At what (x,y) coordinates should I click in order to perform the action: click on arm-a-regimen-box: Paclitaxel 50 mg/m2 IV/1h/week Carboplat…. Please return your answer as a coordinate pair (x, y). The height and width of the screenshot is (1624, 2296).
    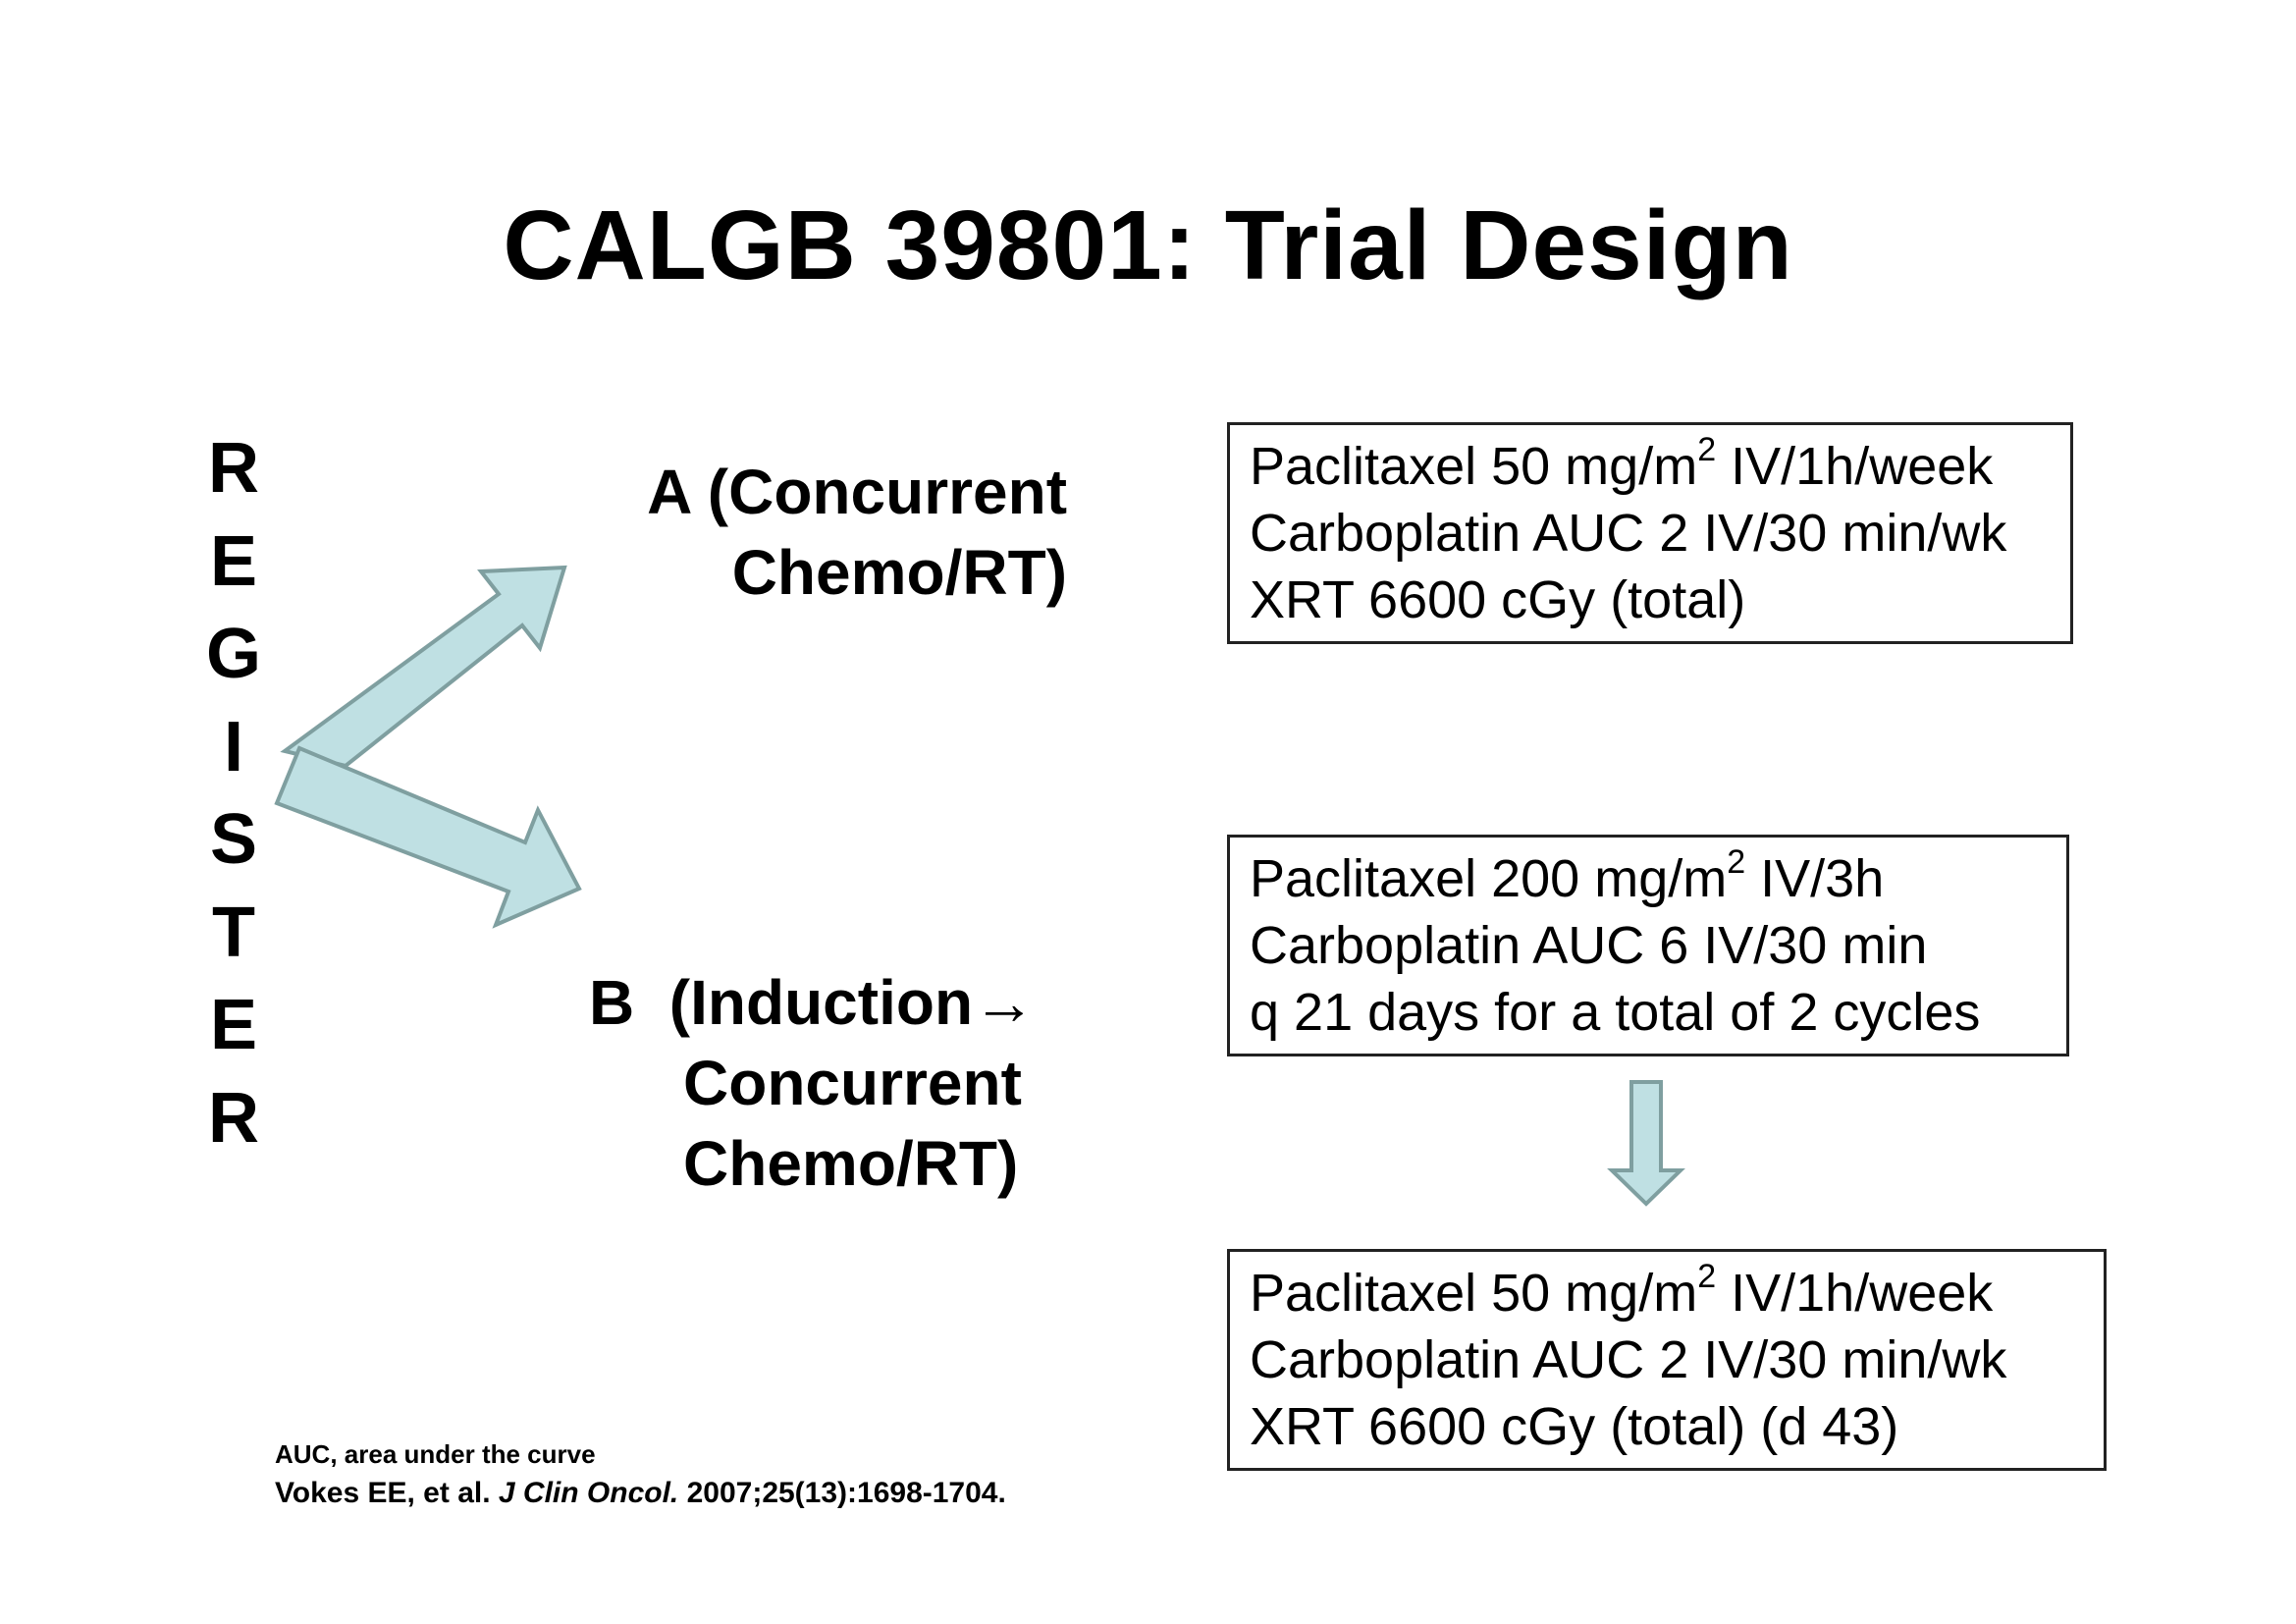
    Looking at the image, I should click on (1650, 533).